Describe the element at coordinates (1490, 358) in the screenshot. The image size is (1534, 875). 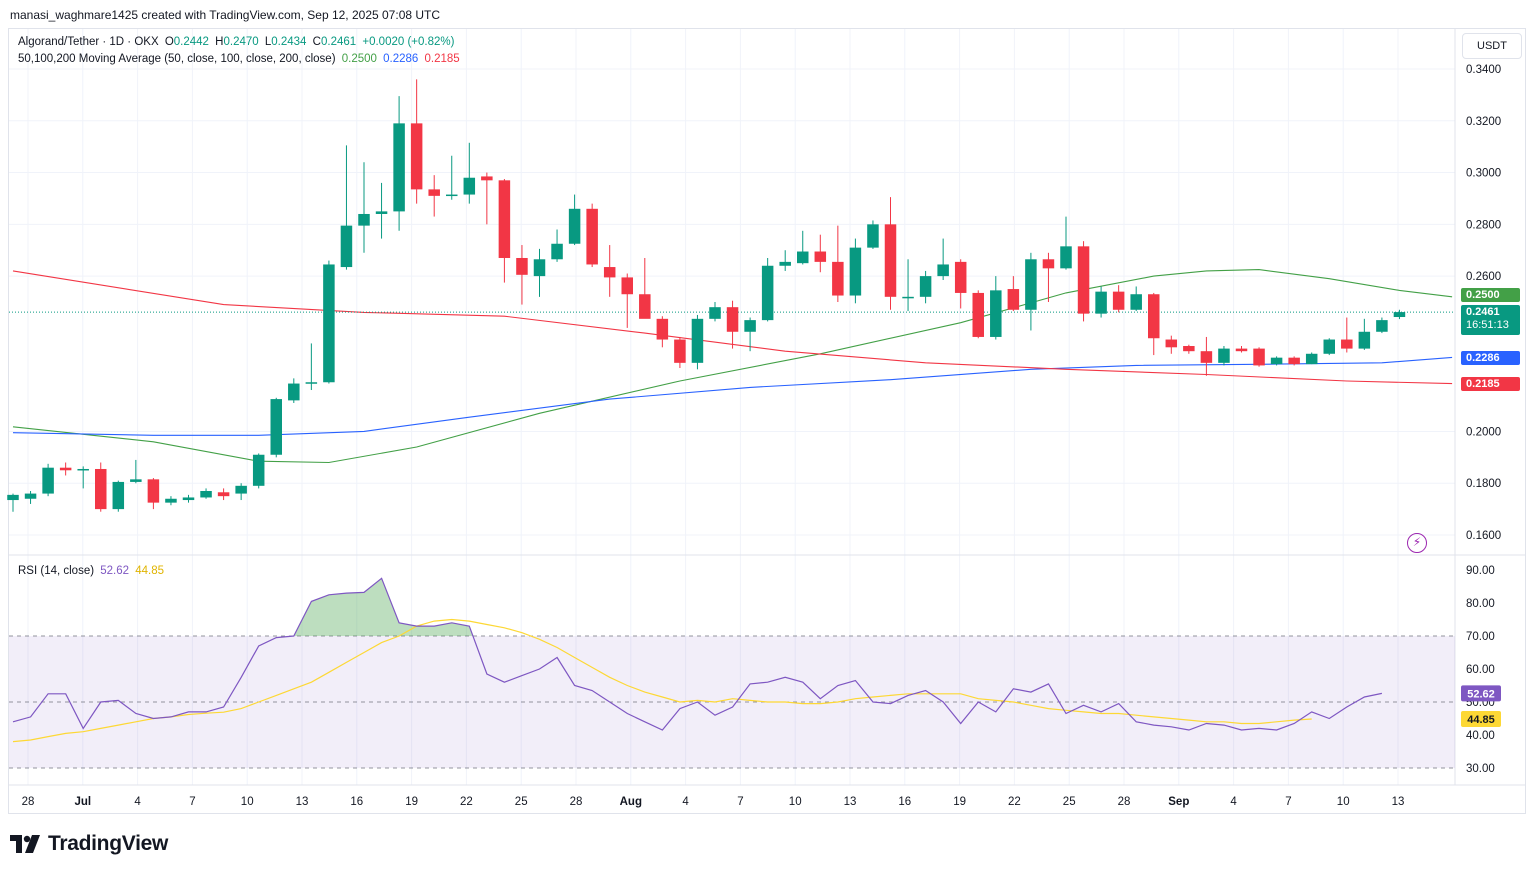
I see `ma100-price-tag: 0.2286` at that location.